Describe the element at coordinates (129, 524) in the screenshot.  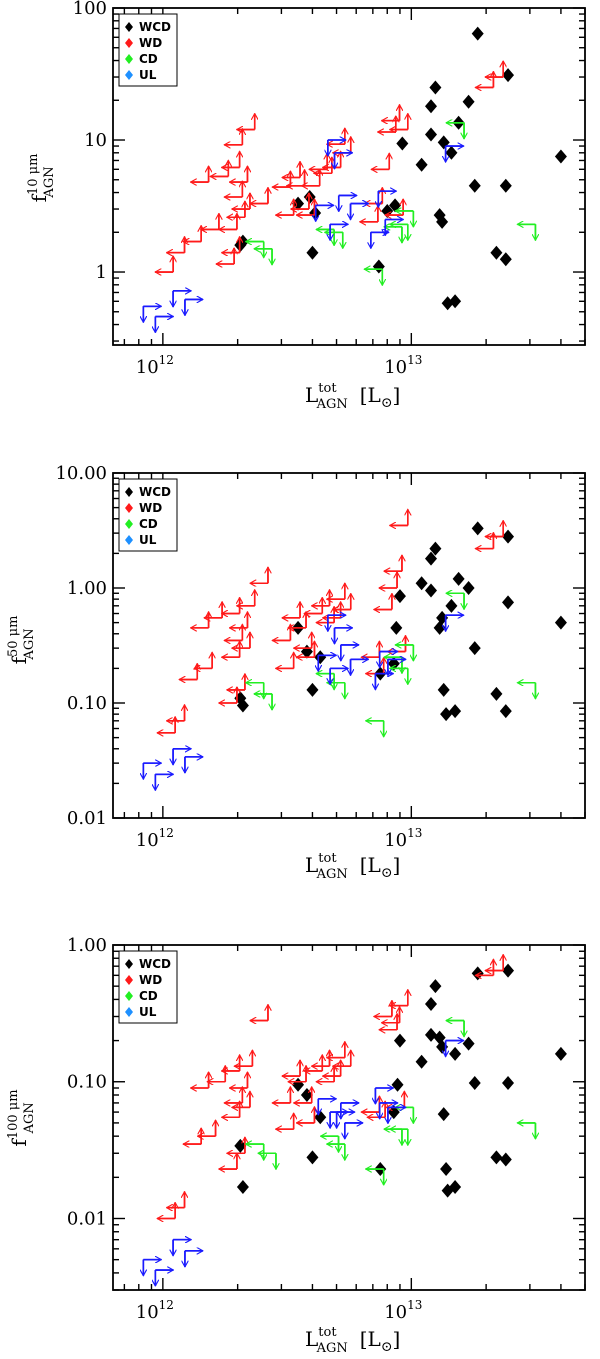
I see `legend-swatch-cd` at that location.